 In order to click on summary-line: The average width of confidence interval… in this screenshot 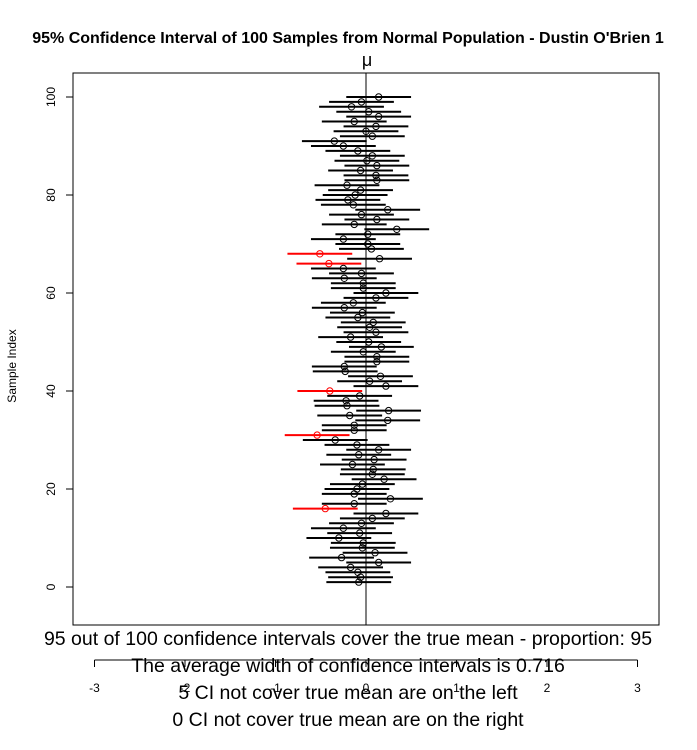, I will do `click(348, 666)`.